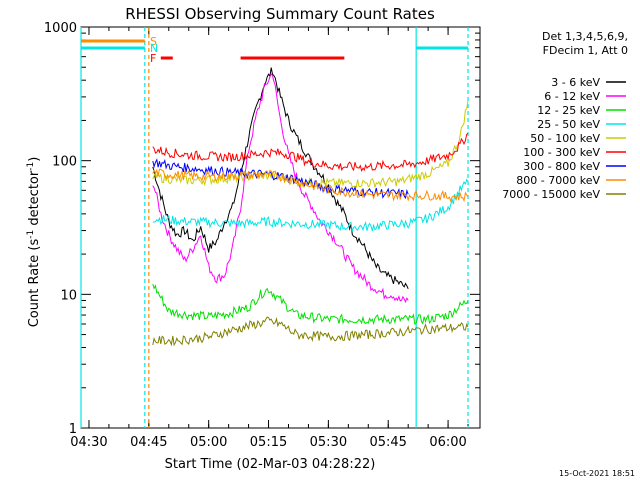 This screenshot has width=640, height=480. What do you see at coordinates (270, 464) in the screenshot?
I see `x-axis-label: Start Time (02-Mar-03 04:28:22)` at bounding box center [270, 464].